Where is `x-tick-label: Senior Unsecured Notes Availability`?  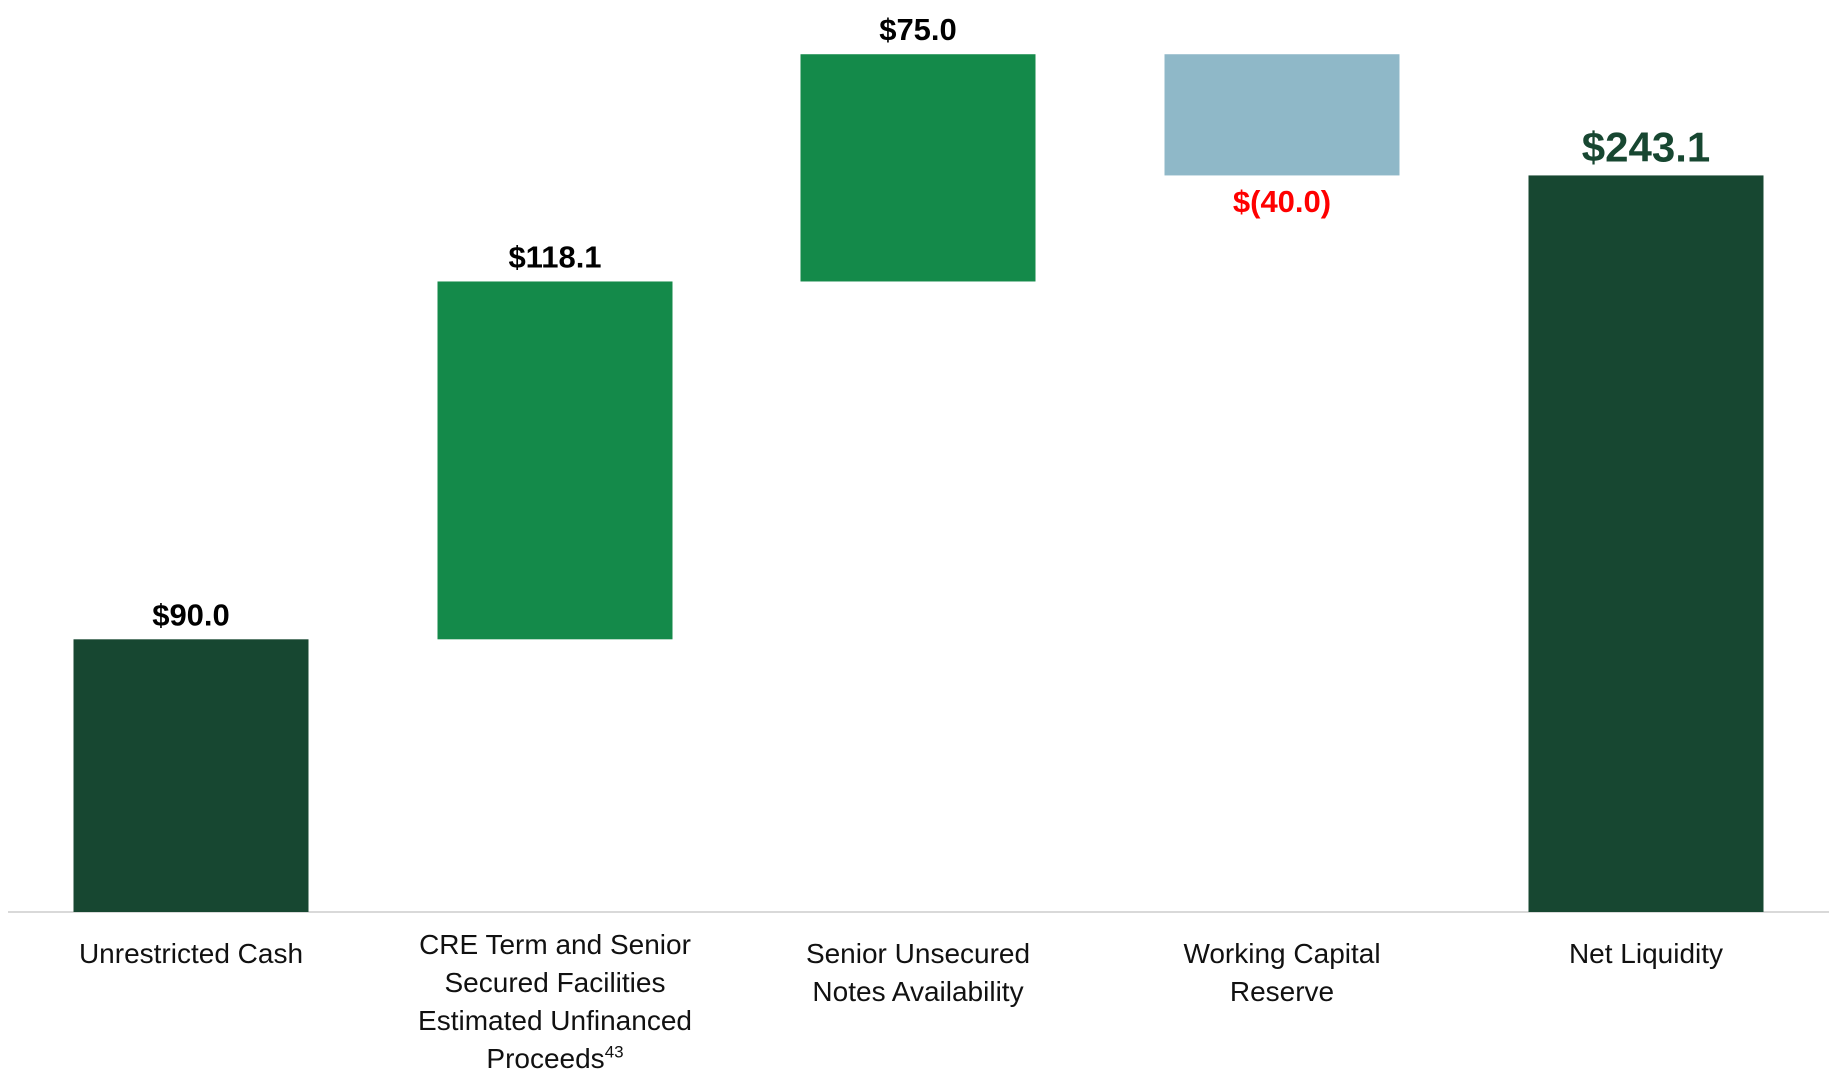
x-tick-label: Senior Unsecured Notes Availability is located at coordinates (918, 973).